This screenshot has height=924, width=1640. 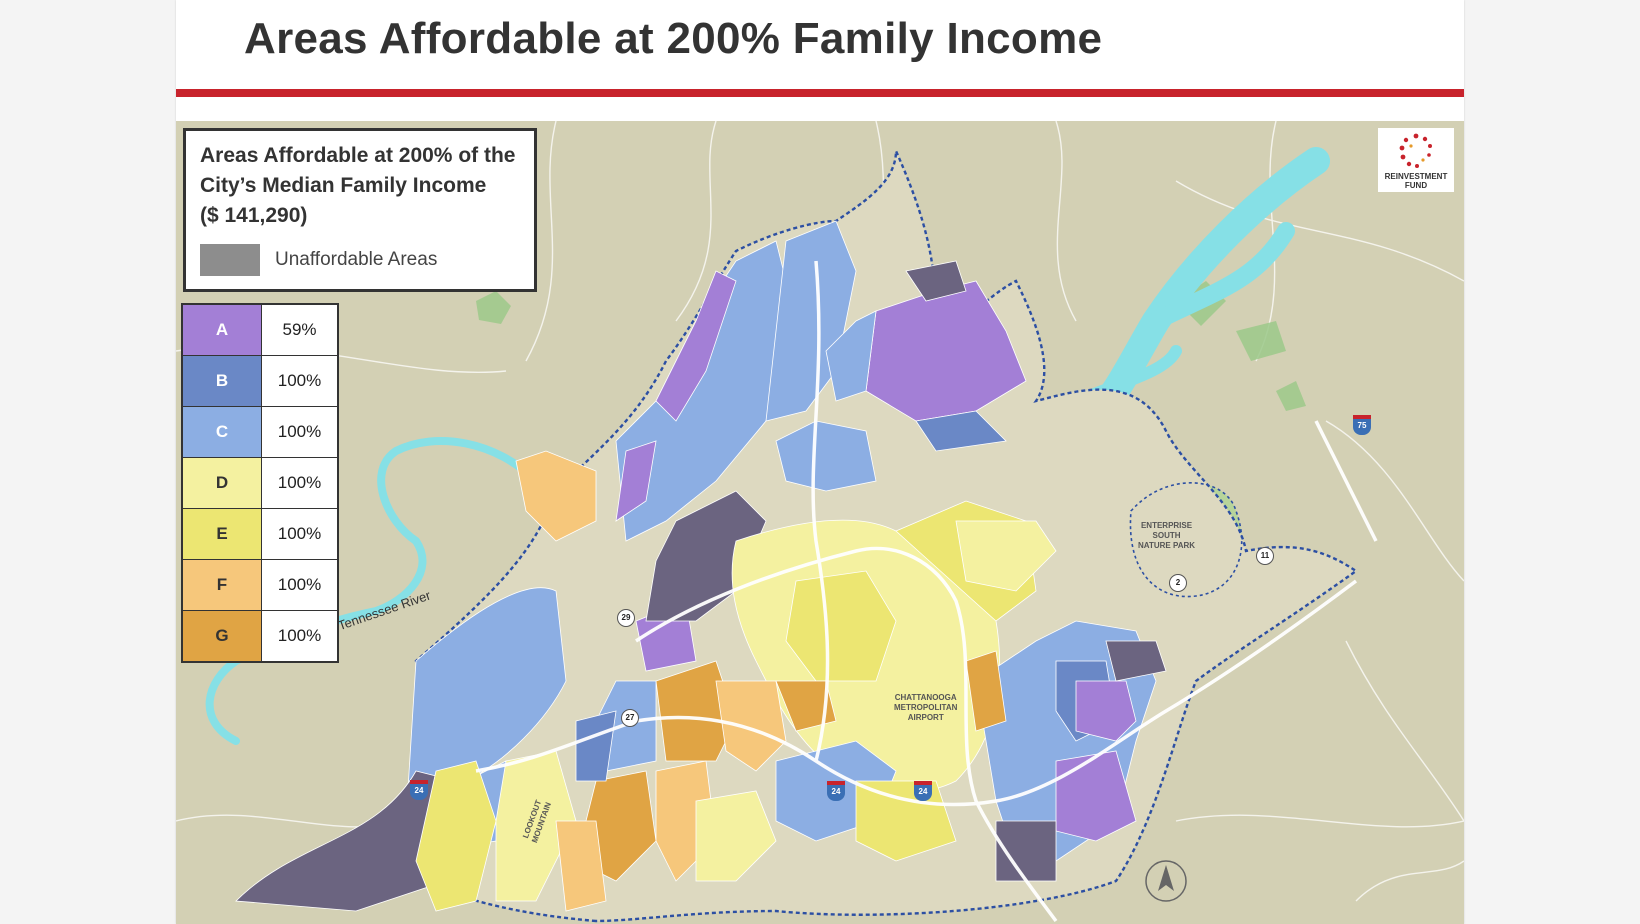 I want to click on north-arrow, so click(x=1166, y=881).